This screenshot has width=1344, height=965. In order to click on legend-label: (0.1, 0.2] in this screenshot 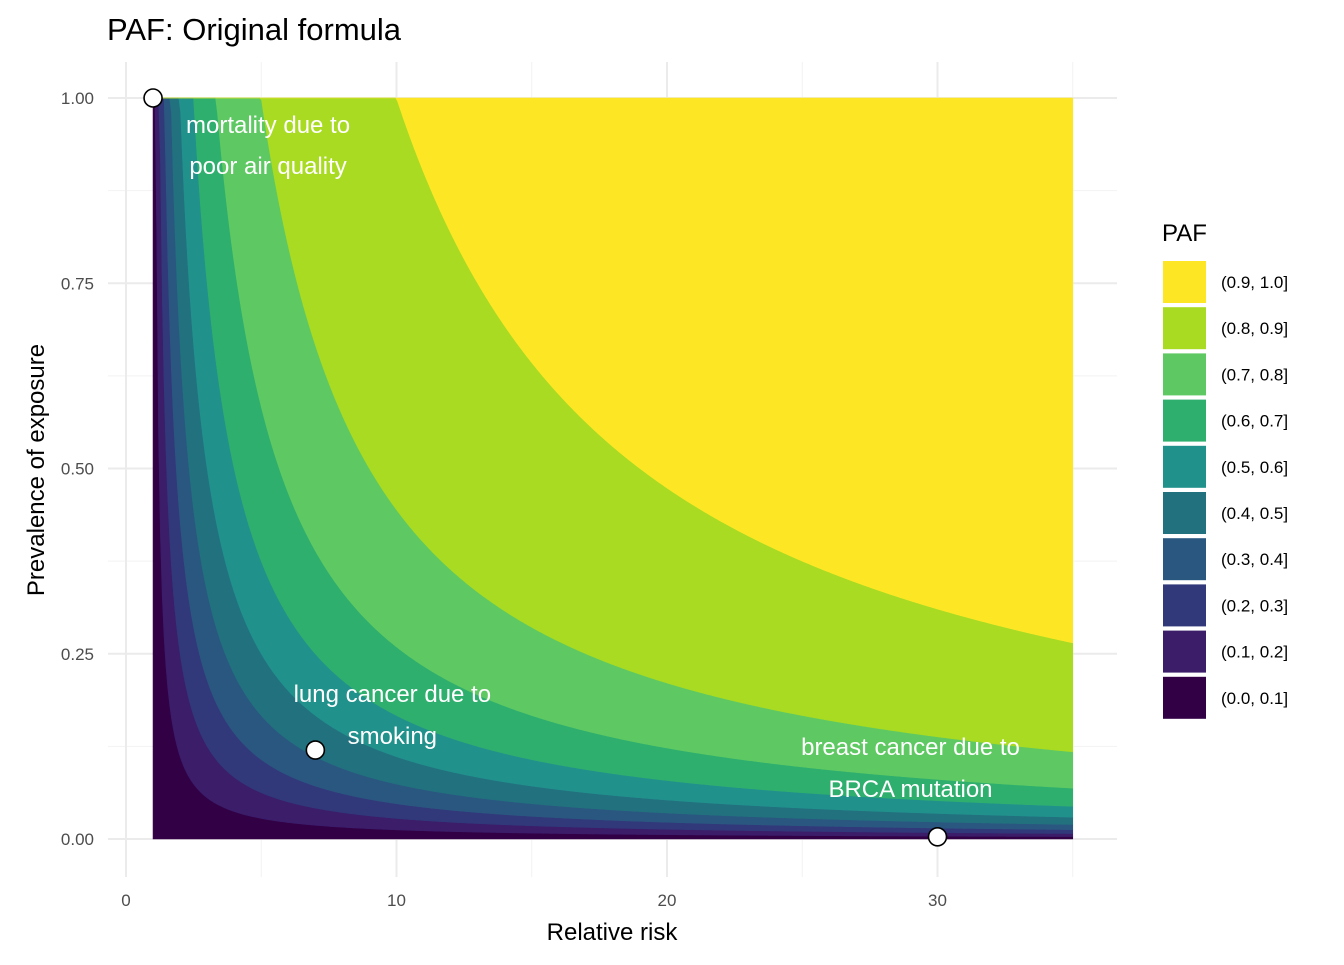, I will do `click(1254, 652)`.